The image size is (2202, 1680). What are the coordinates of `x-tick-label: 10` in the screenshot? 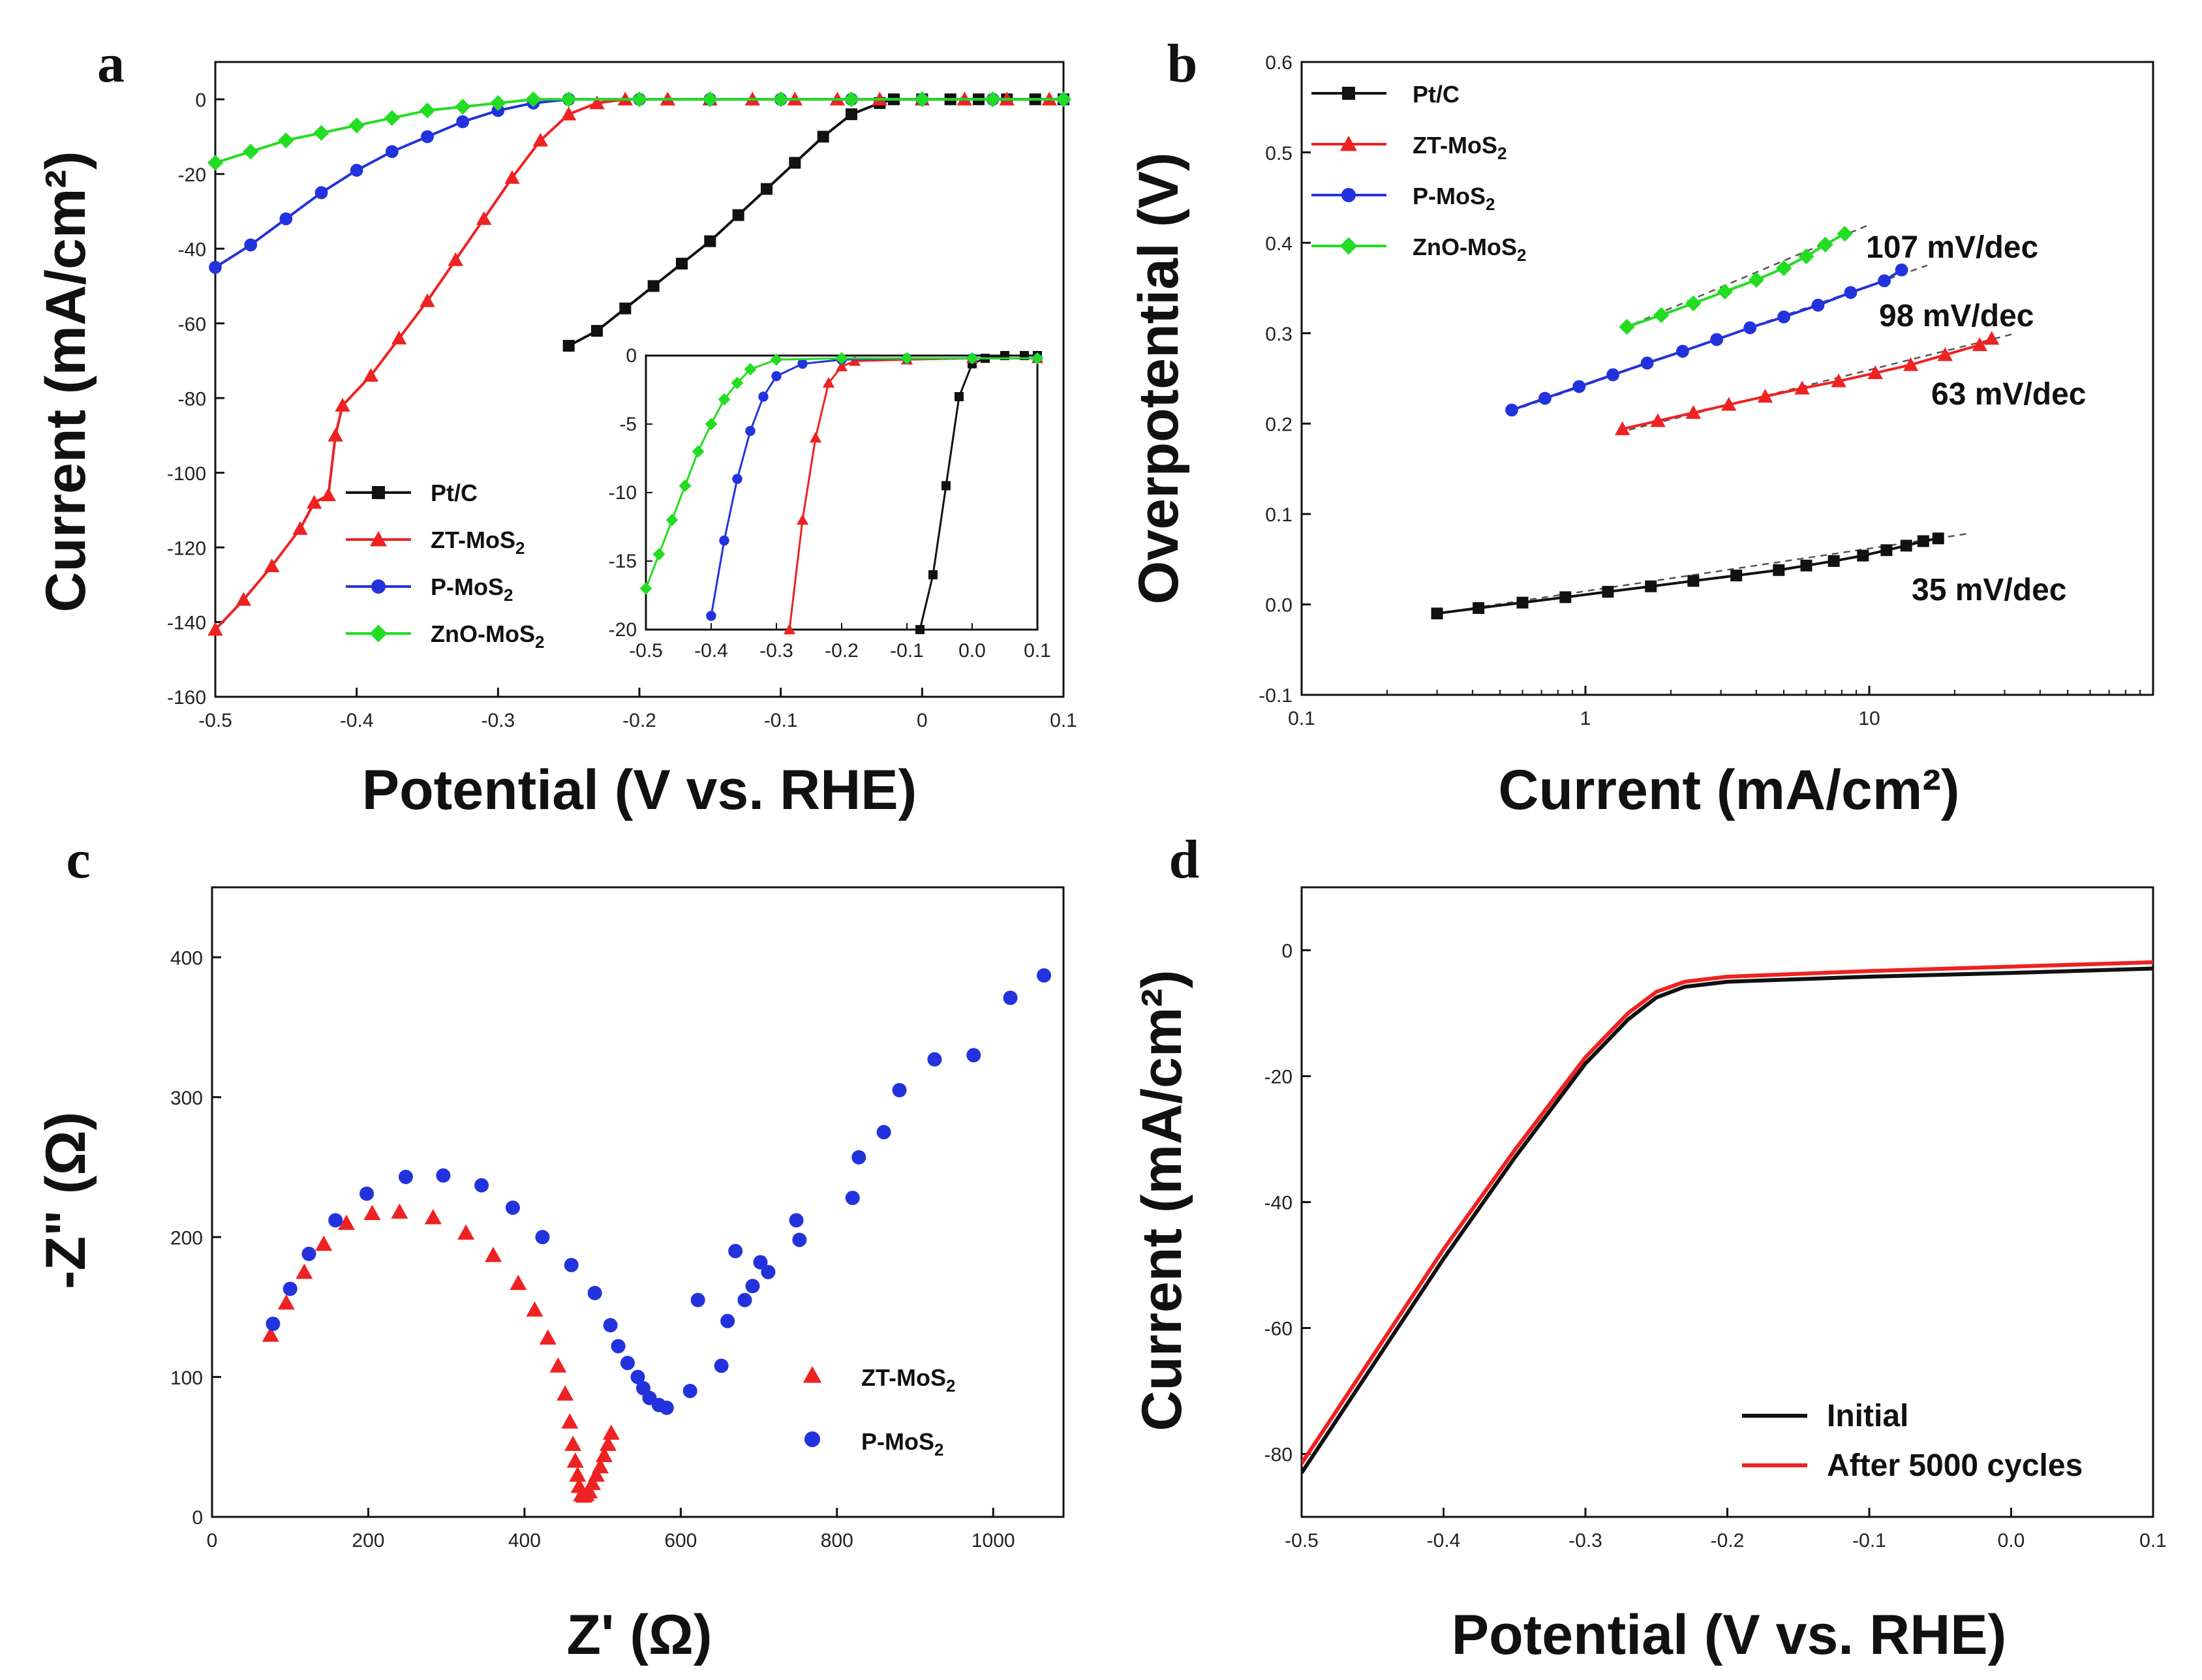 It's located at (1869, 719).